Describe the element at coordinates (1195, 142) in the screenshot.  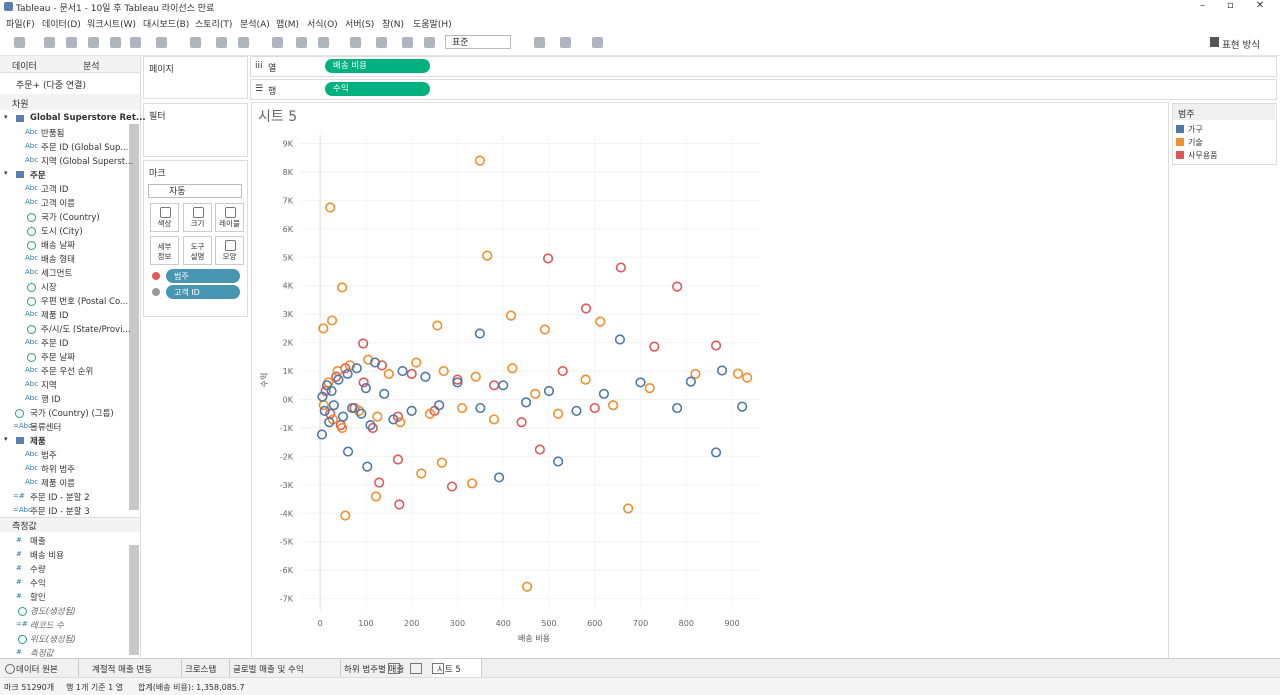
I see `legend-label: 기술` at that location.